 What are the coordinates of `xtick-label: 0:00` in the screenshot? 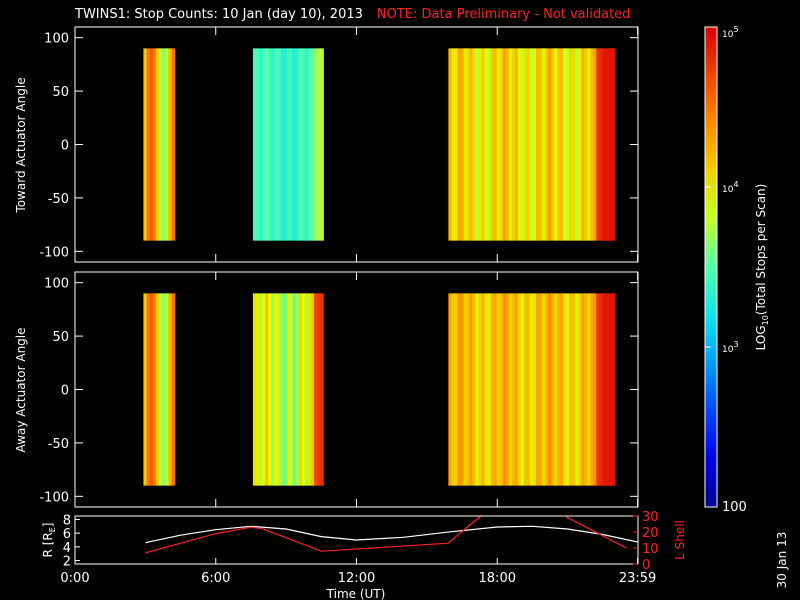 It's located at (74, 578).